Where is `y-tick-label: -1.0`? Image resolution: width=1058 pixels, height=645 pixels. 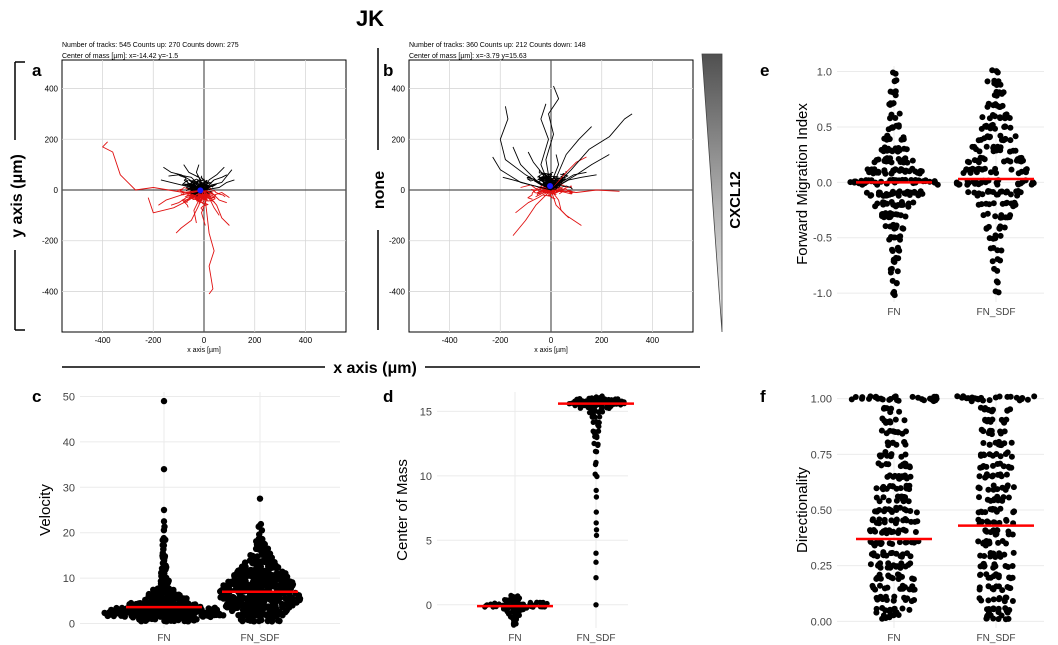
y-tick-label: -1.0 is located at coordinates (822, 294).